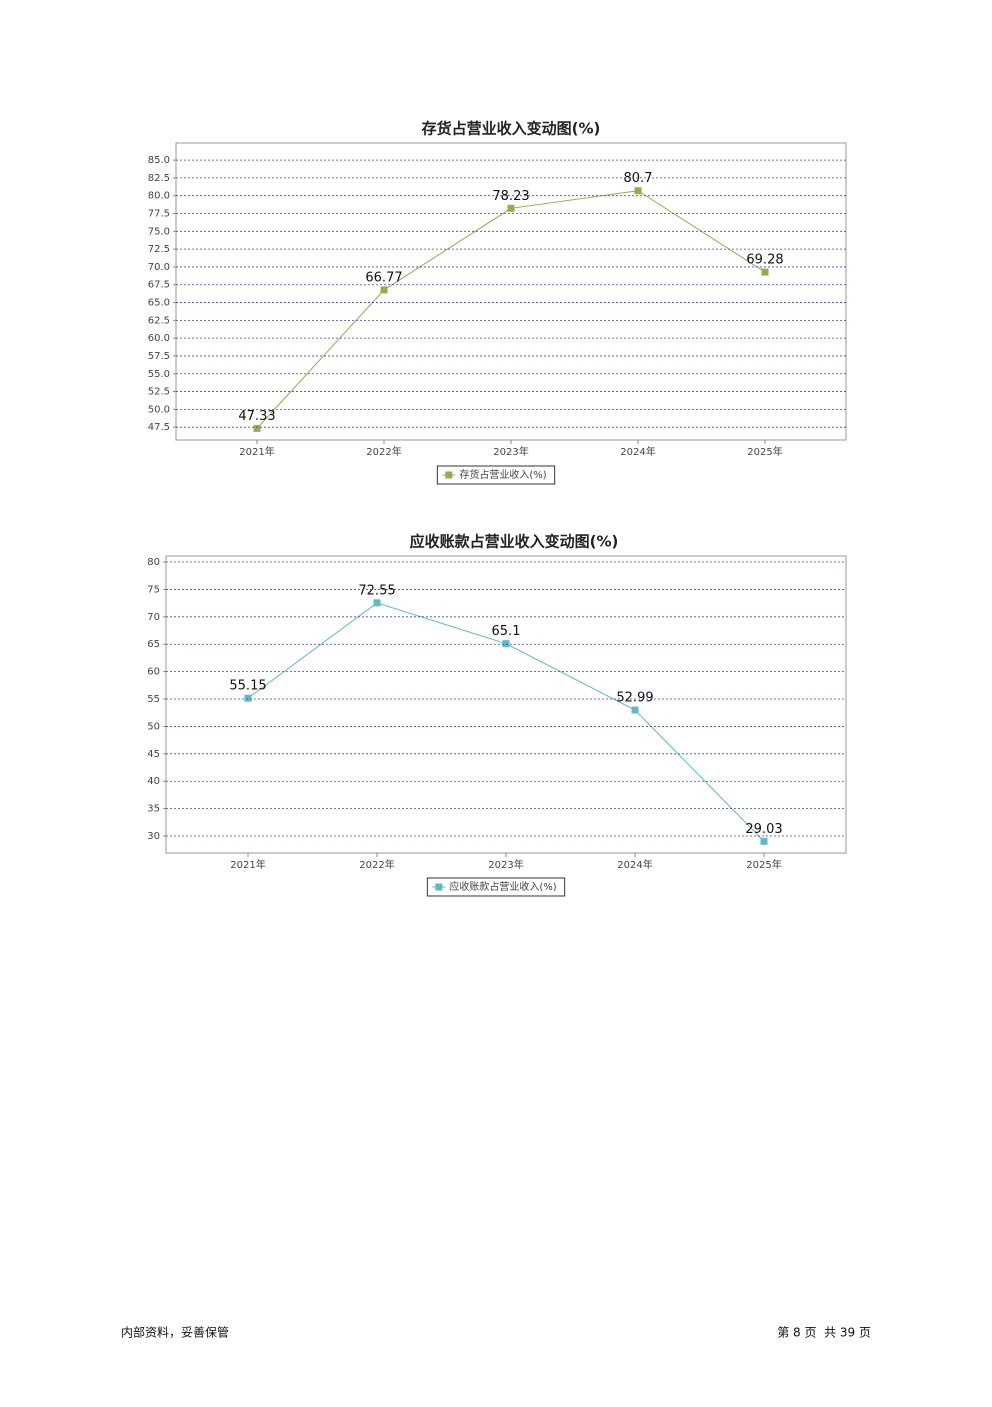  Describe the element at coordinates (506, 631) in the screenshot. I see `data-label: 65.1` at that location.